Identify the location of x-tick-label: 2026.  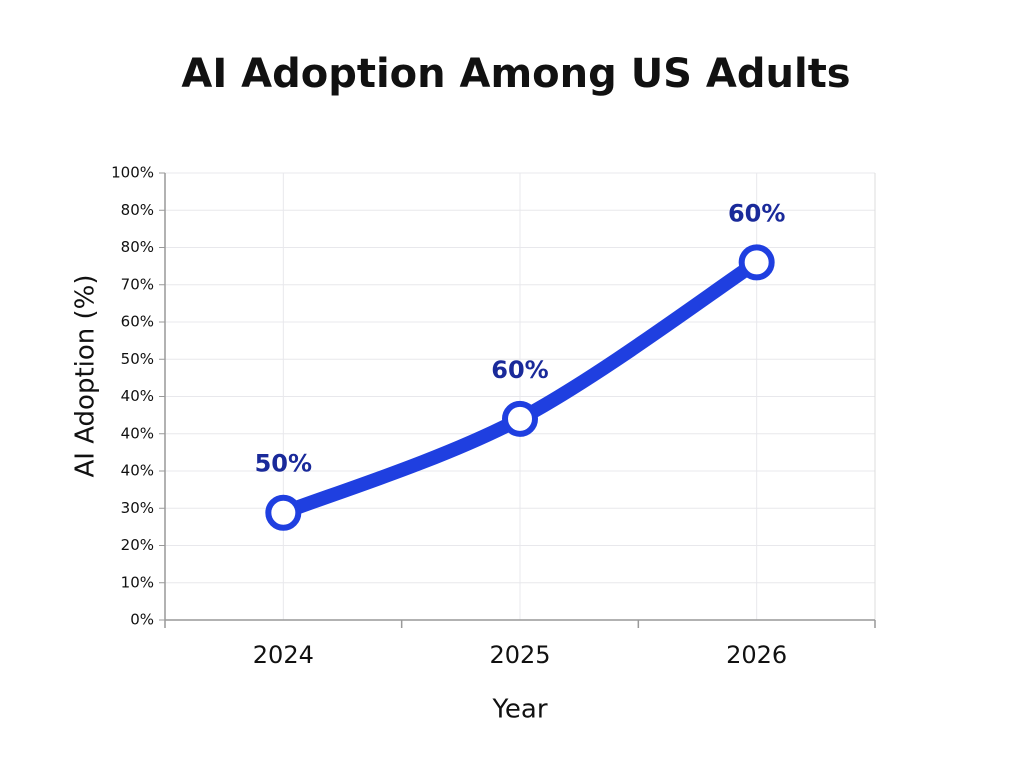
(756, 655).